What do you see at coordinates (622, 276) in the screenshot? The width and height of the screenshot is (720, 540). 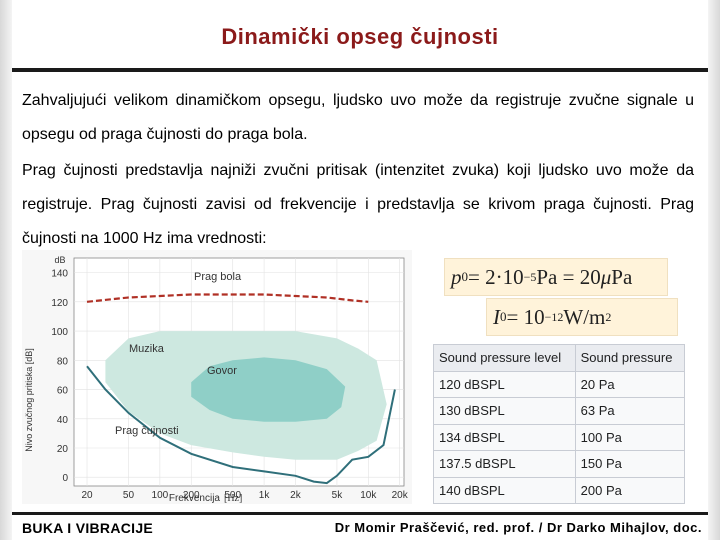 I see `p0-unit2: Pa` at bounding box center [622, 276].